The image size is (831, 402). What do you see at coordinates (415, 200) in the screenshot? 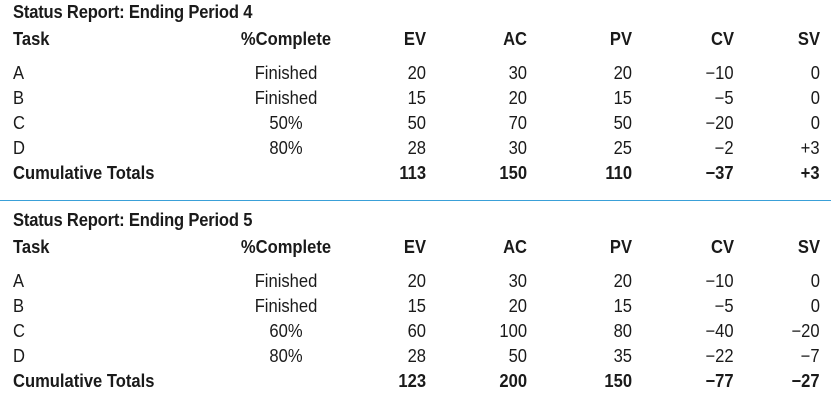
I see `section-divider` at bounding box center [415, 200].